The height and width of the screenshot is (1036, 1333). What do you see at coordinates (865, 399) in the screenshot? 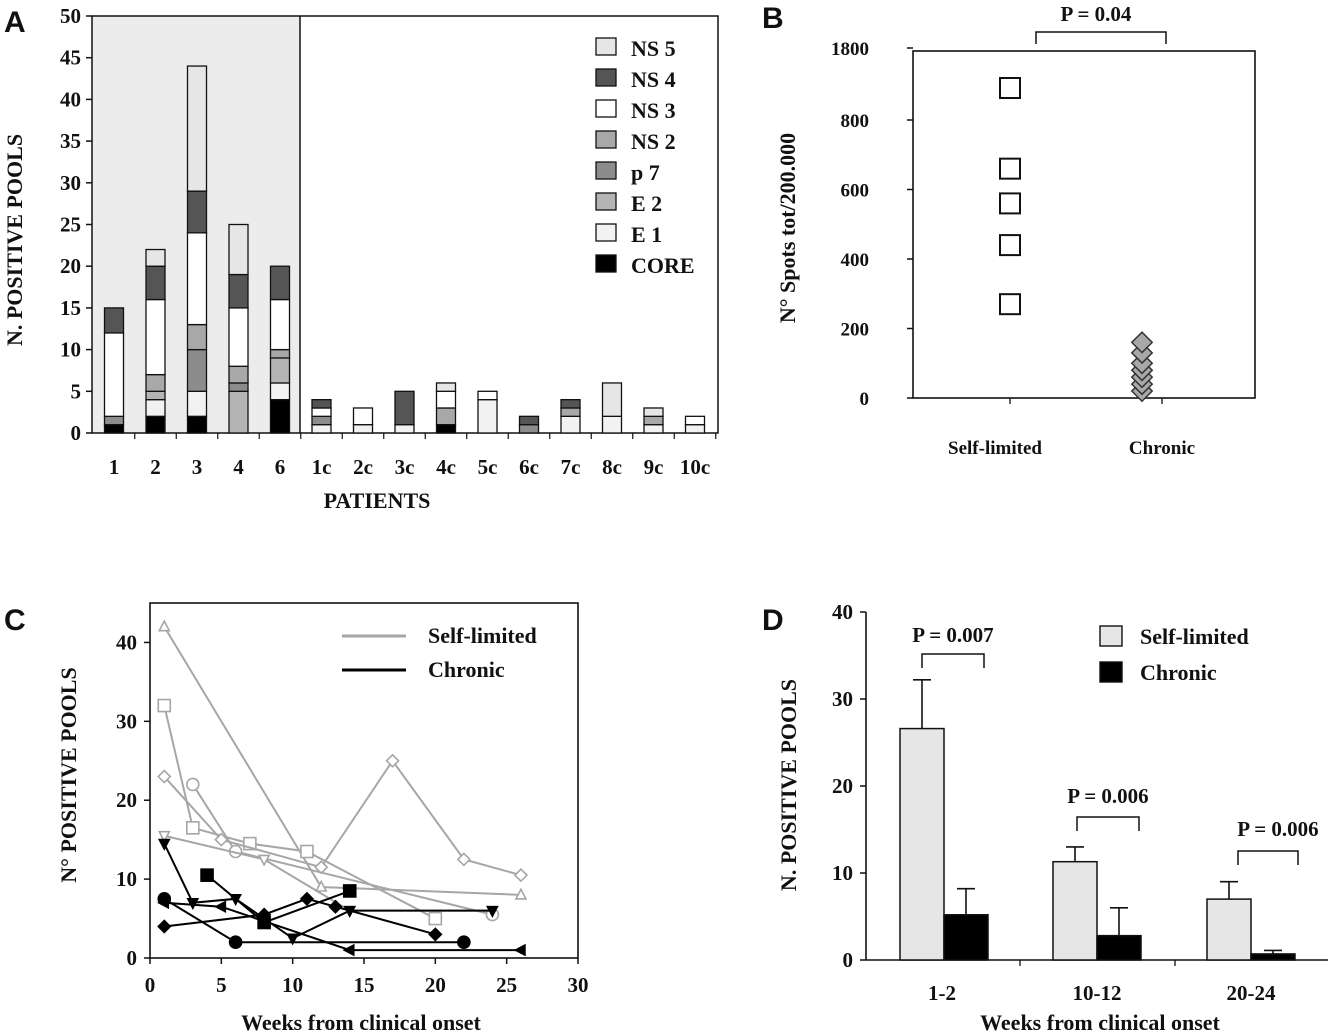
I see `panel-b-y-tick-label: 0` at bounding box center [865, 399].